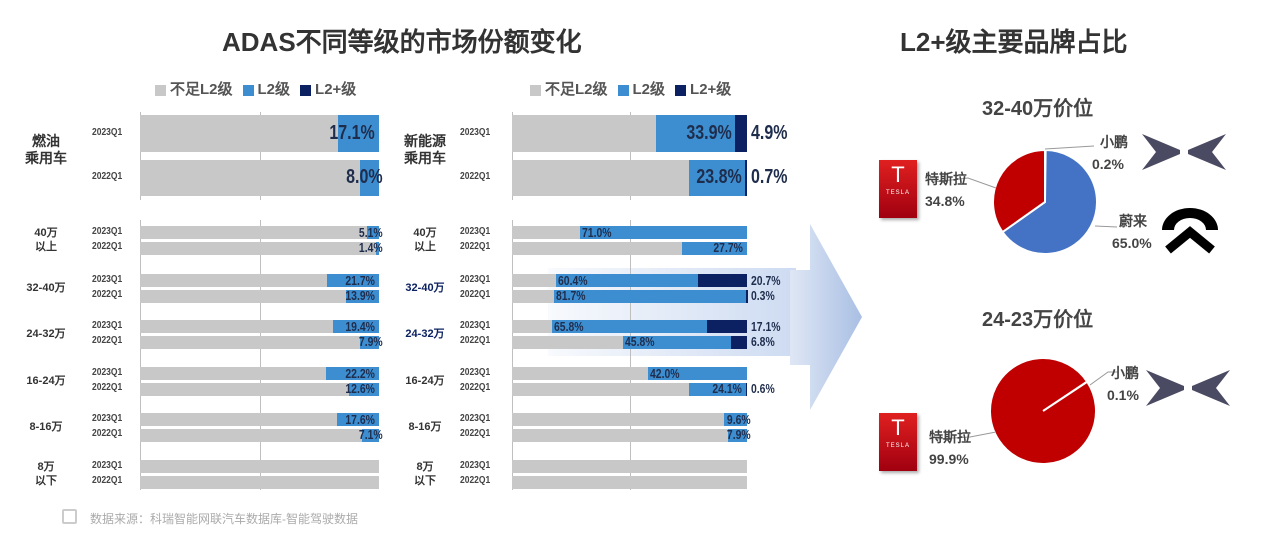 This screenshot has width=1280, height=548. Describe the element at coordinates (946, 190) in the screenshot. I see `pie1-label-tesla: 特斯拉 34.8%` at that location.